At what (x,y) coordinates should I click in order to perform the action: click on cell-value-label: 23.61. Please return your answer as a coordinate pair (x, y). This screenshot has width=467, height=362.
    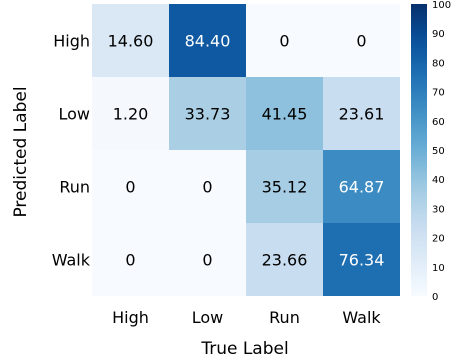
    Looking at the image, I should click on (362, 114).